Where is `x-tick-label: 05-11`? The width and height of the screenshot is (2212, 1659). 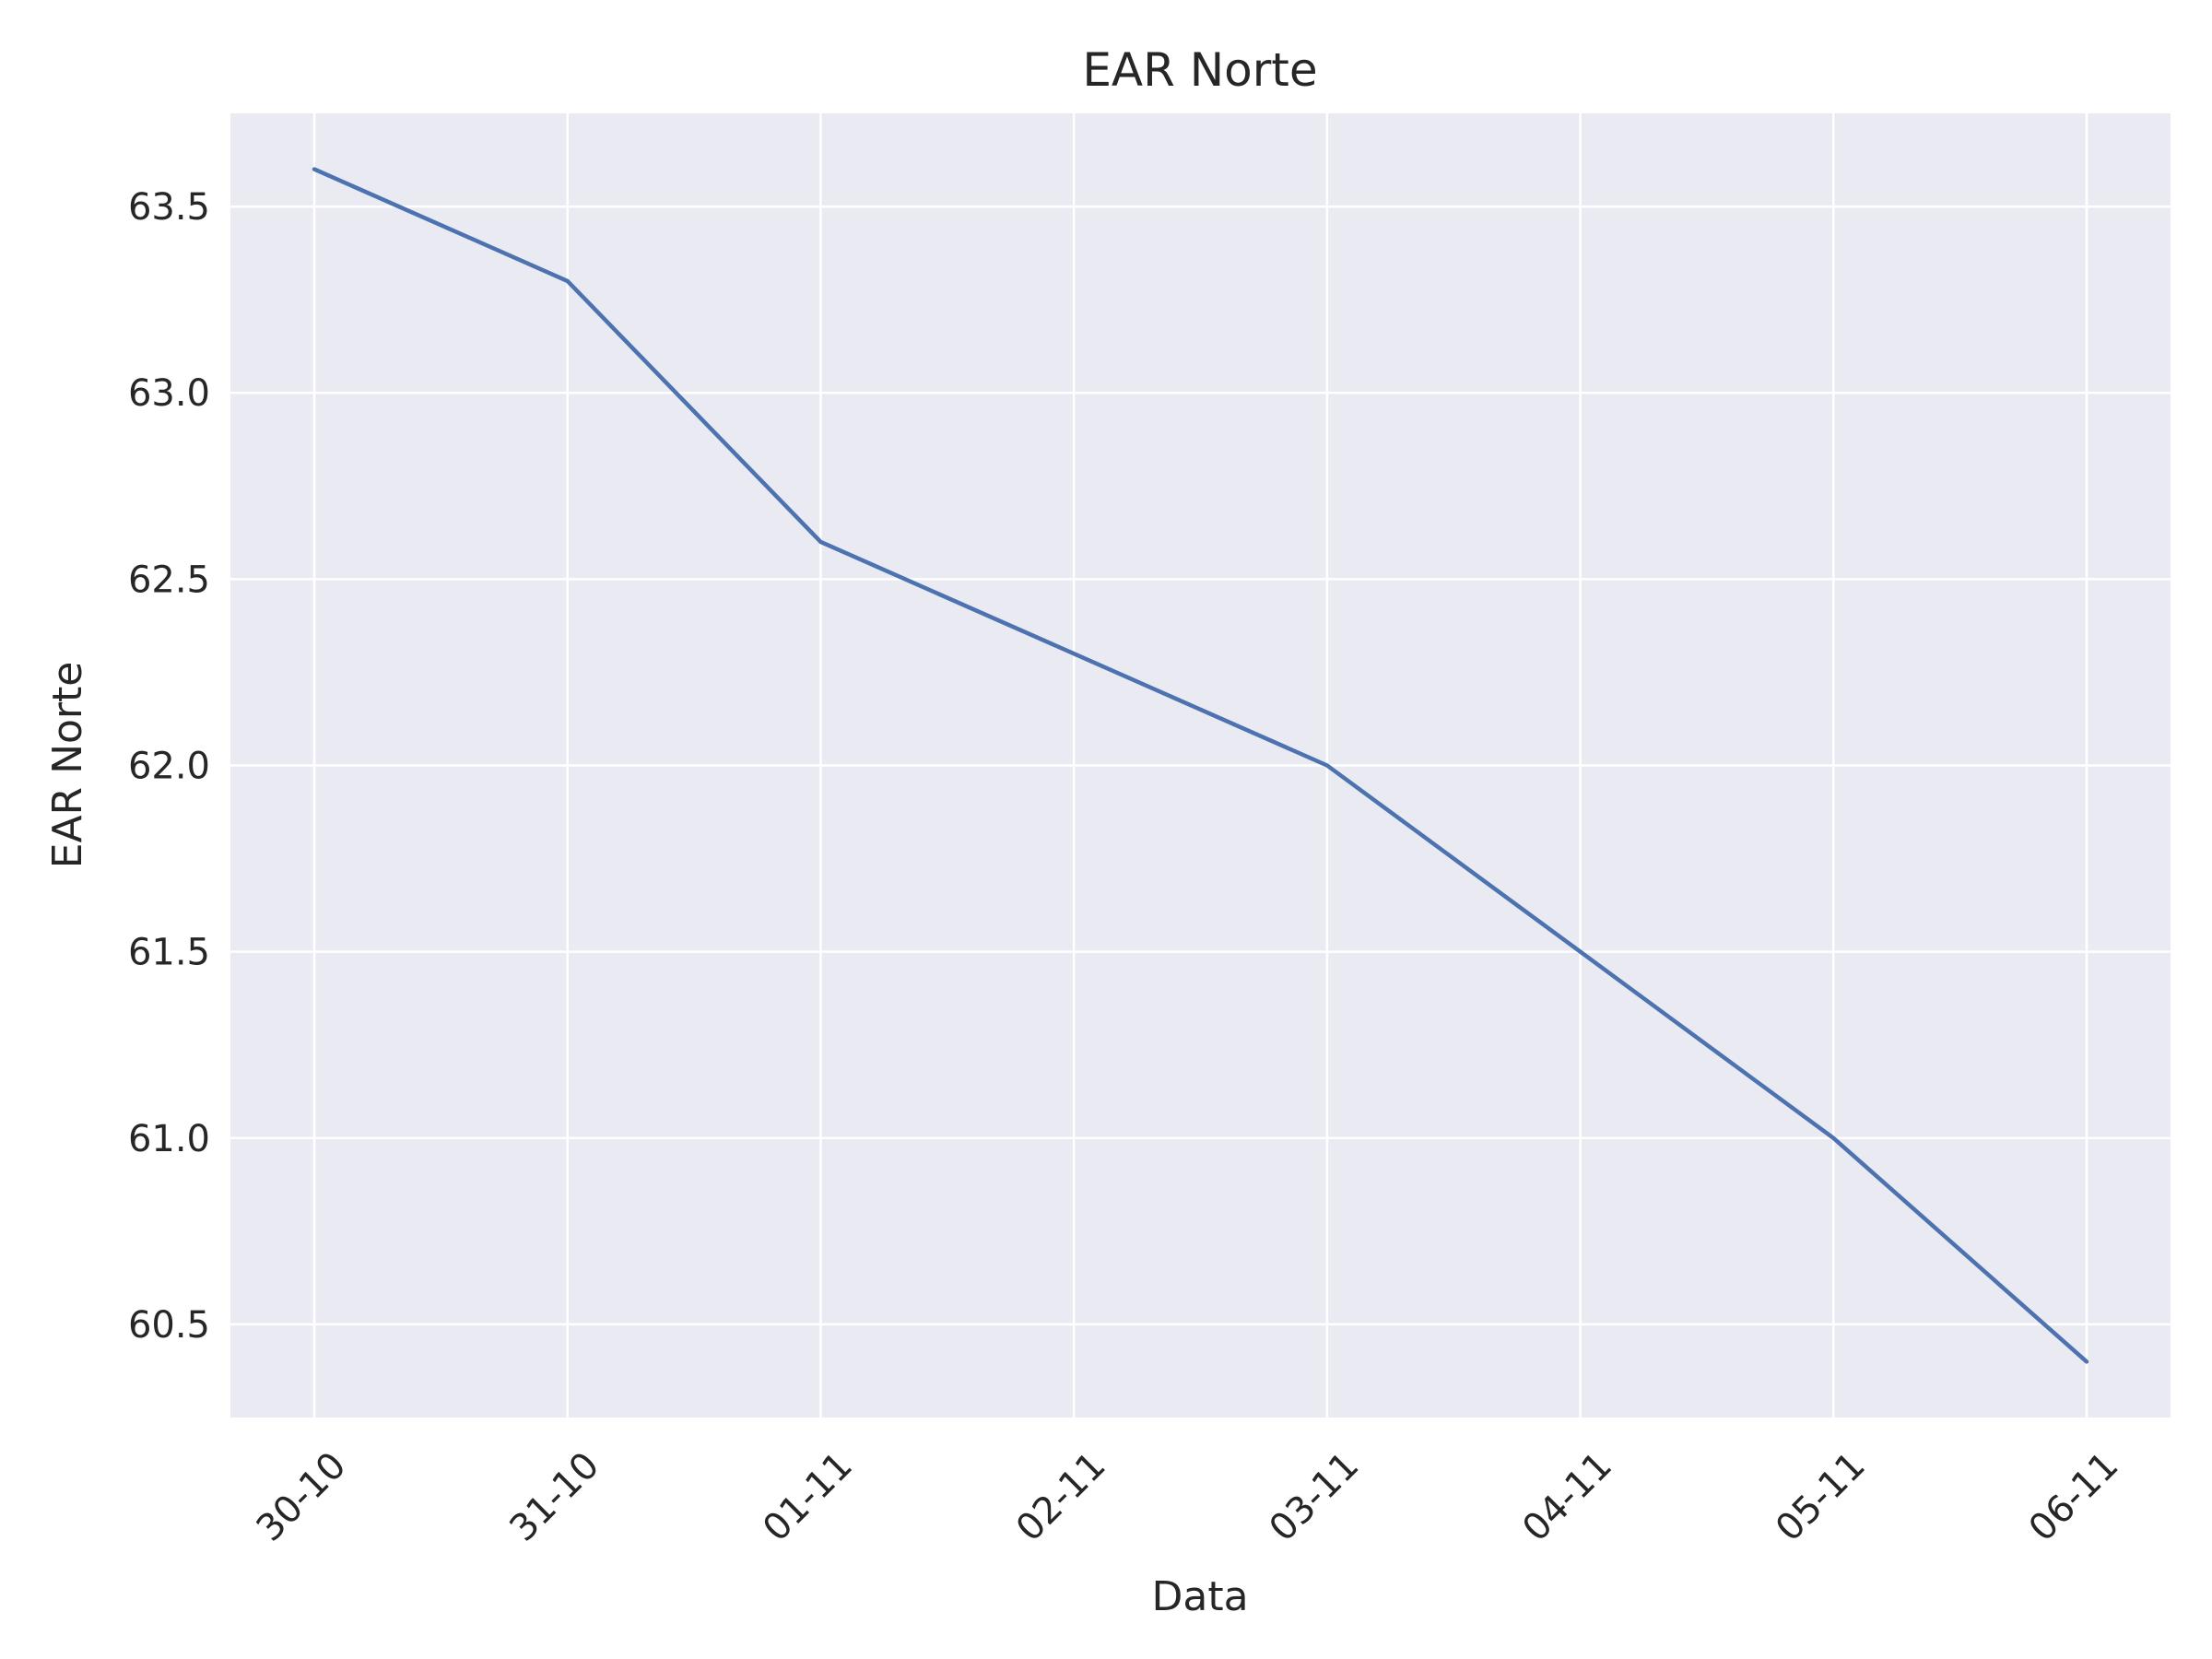 x-tick-label: 05-11 is located at coordinates (1821, 1497).